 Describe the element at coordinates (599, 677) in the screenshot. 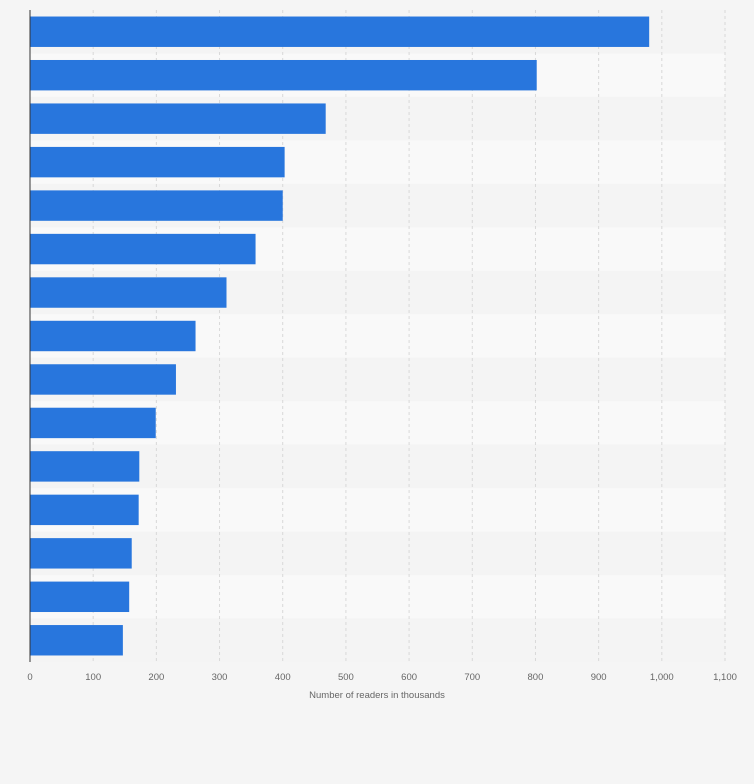

I see `x-tick-label: 900` at that location.